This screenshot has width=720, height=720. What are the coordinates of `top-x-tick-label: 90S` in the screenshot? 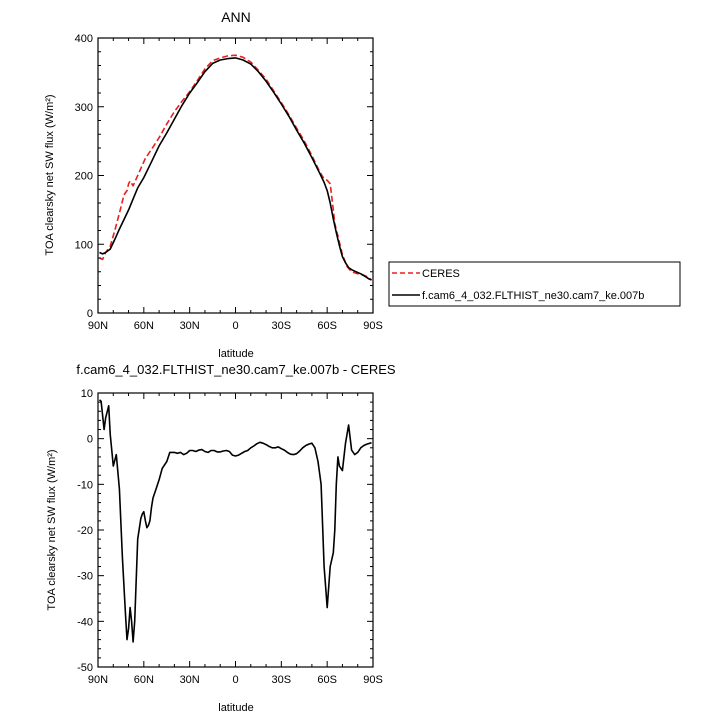 It's located at (373, 326).